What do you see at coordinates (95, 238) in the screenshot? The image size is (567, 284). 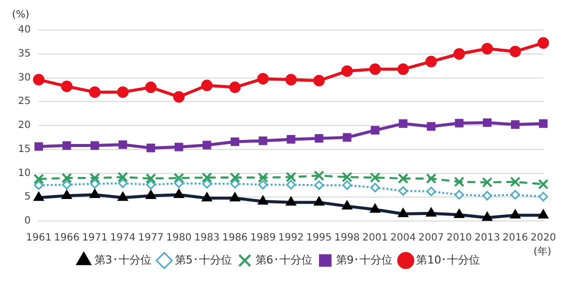 I see `x-tick-label: 1971` at bounding box center [95, 238].